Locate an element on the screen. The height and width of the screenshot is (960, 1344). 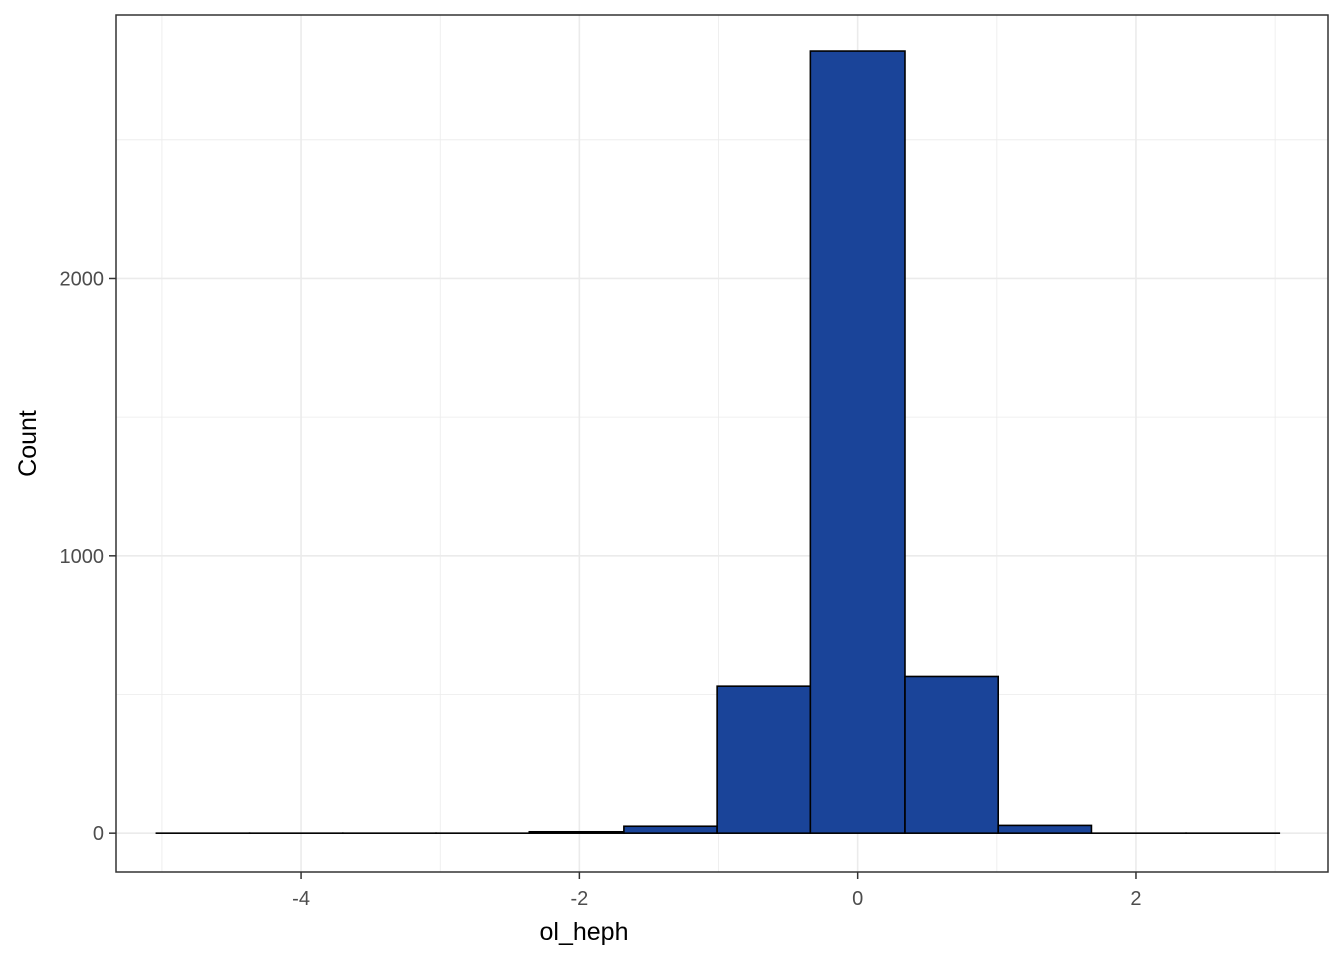
x-tick-label: 2 is located at coordinates (1135, 899).